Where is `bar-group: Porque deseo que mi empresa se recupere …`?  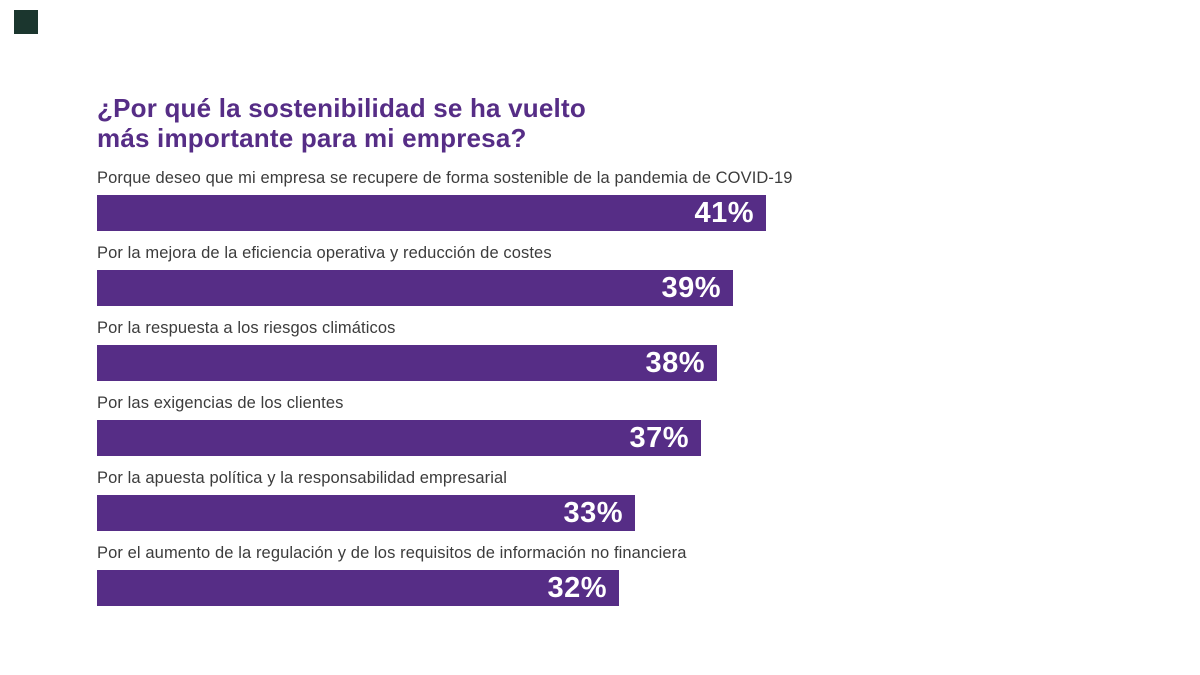
bar-group: Porque deseo que mi empresa se recupere … is located at coordinates (602, 200).